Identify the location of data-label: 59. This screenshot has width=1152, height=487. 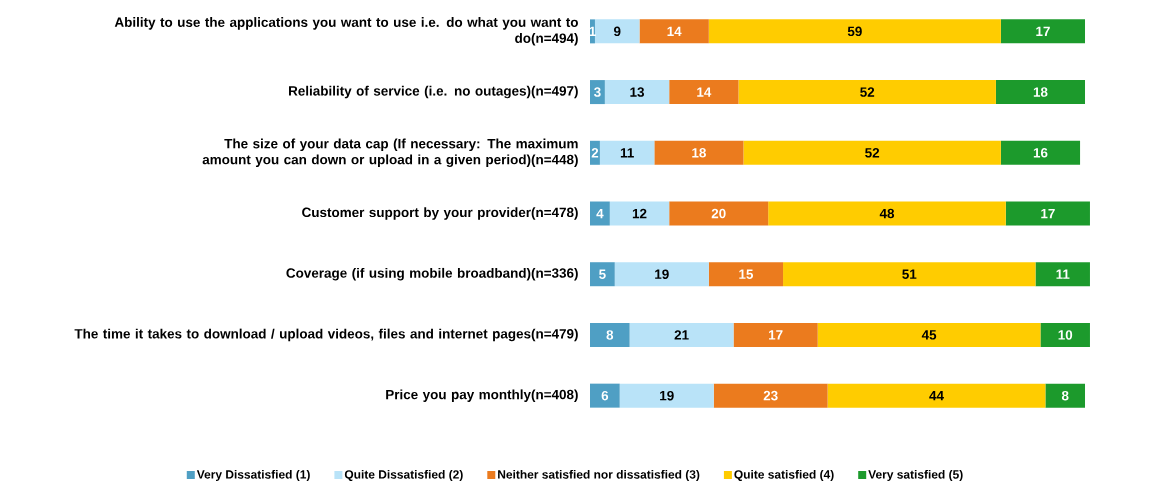
(854, 31).